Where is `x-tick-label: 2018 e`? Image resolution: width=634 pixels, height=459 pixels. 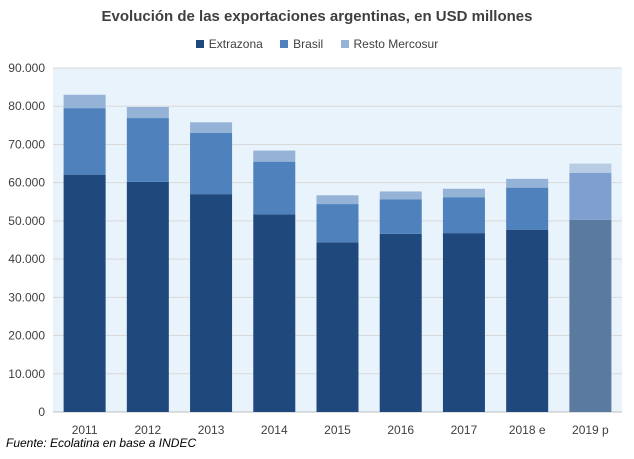
x-tick-label: 2018 e is located at coordinates (527, 430).